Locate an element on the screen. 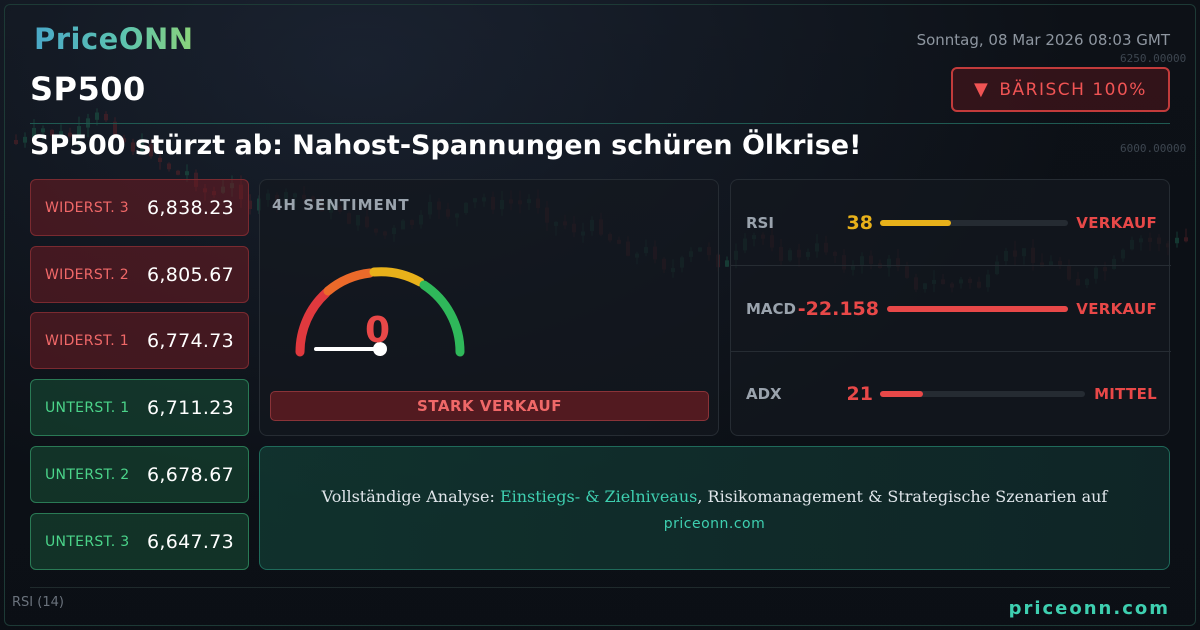 The height and width of the screenshot is (630, 1200). cta-highlight: Einstiegs- & Zielniveaus is located at coordinates (598, 496).